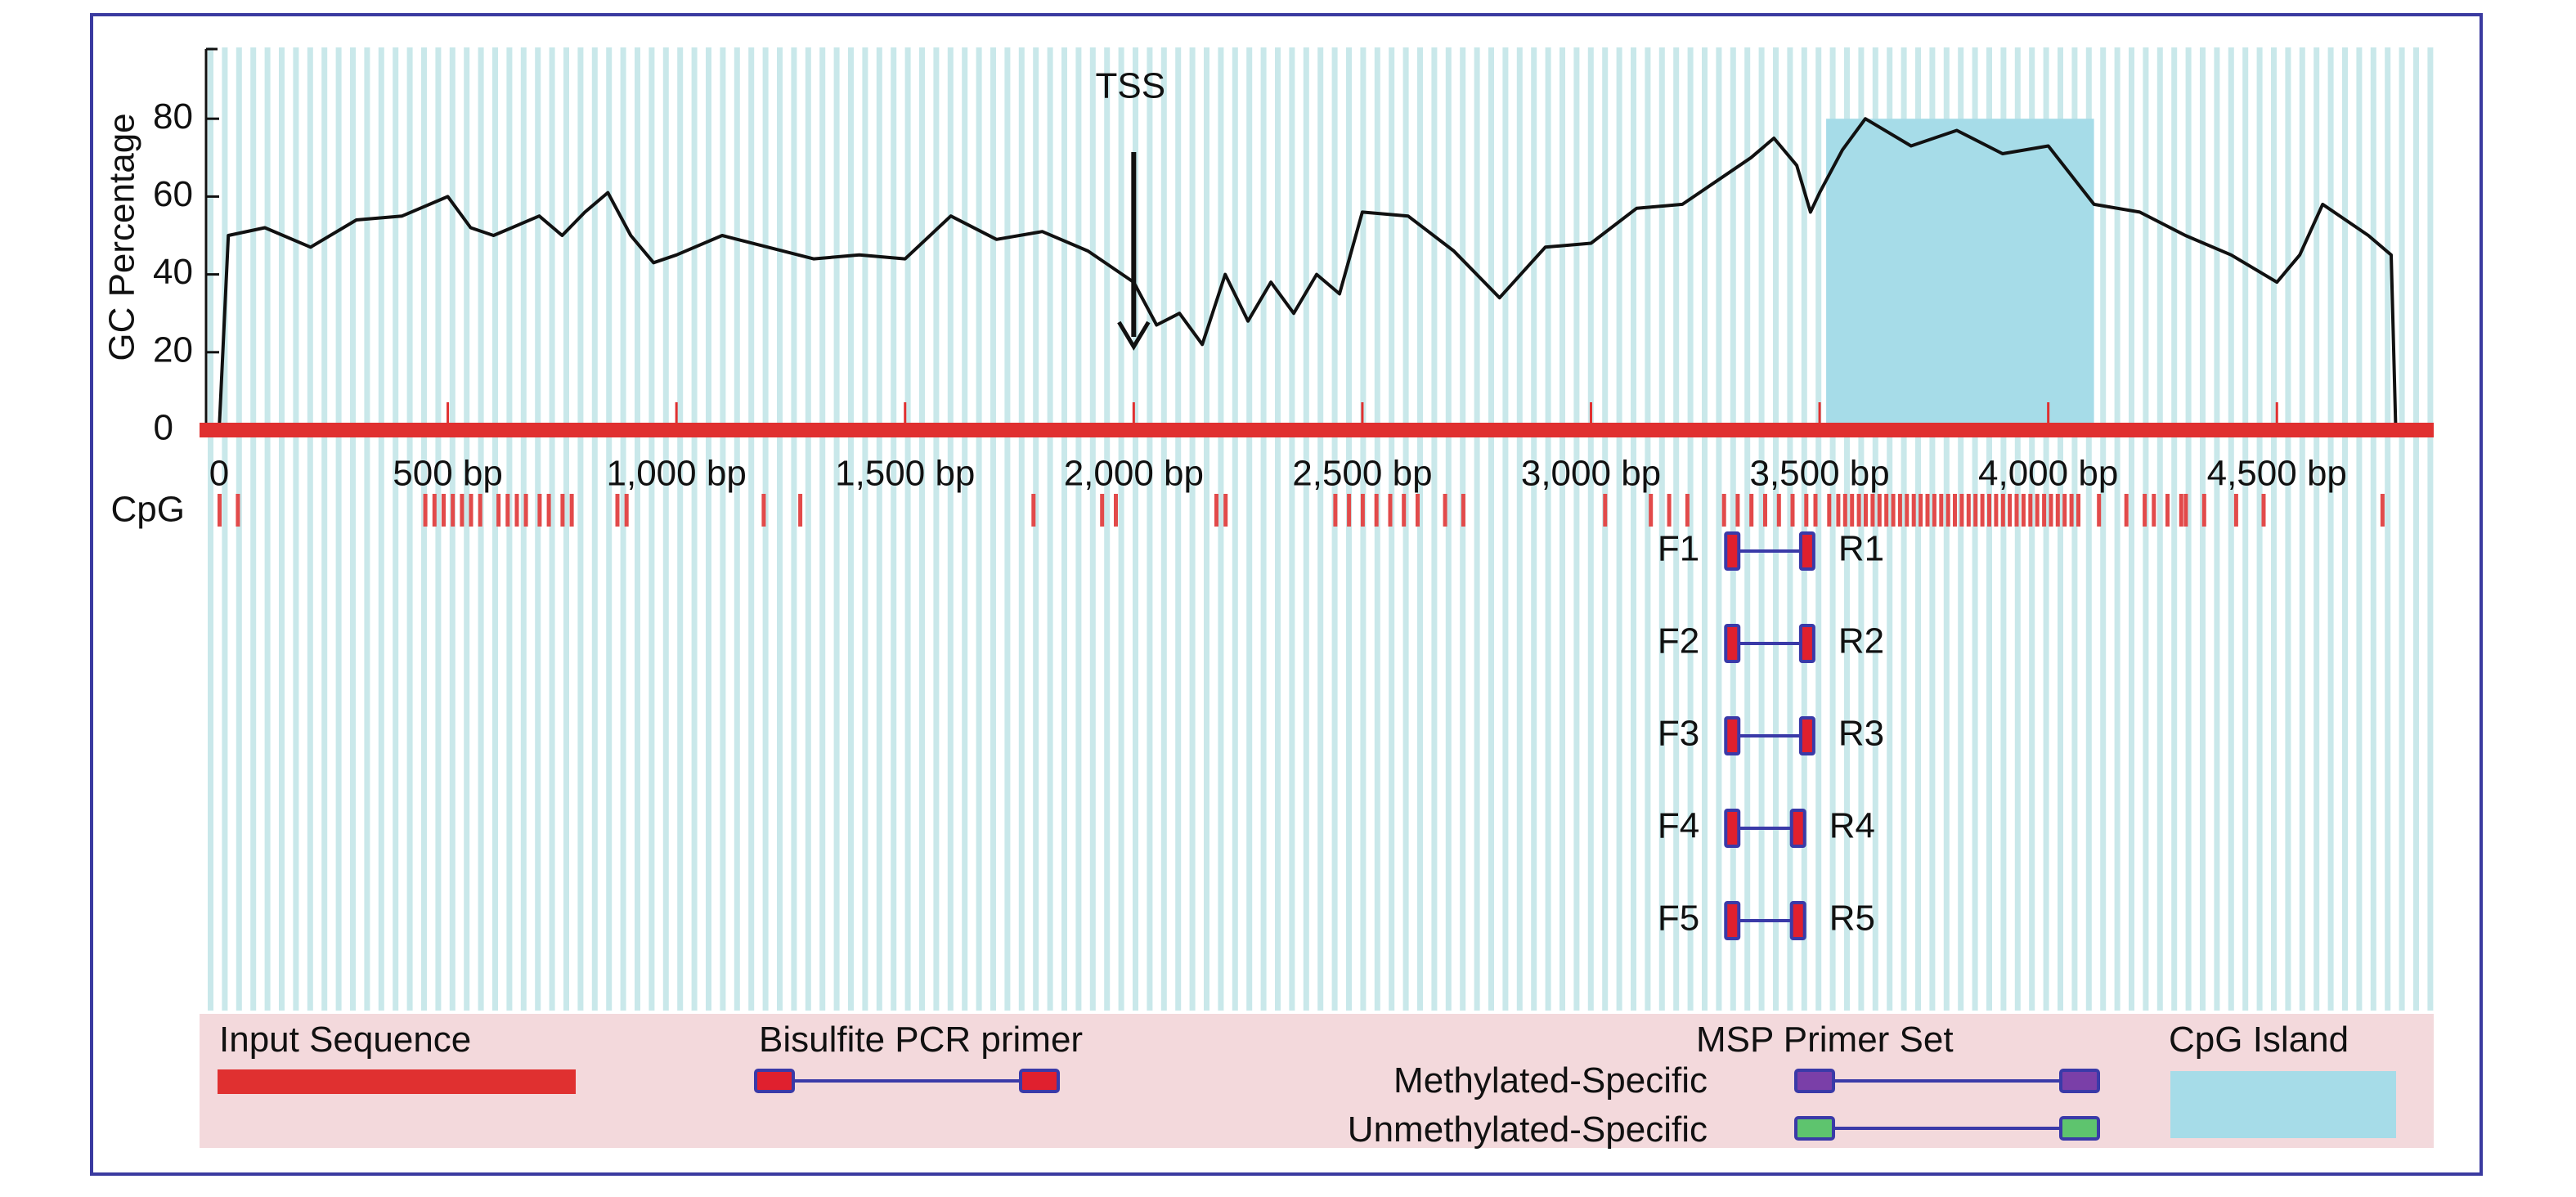 This screenshot has width=2576, height=1197. I want to click on x-tick-label: 4,000 bp, so click(2048, 474).